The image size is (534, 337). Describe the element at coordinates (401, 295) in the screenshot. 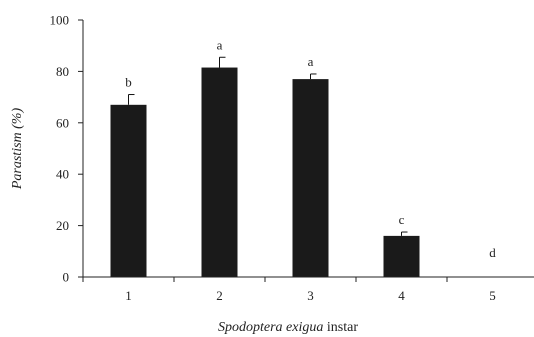

I see `x-tick-label: 4` at that location.